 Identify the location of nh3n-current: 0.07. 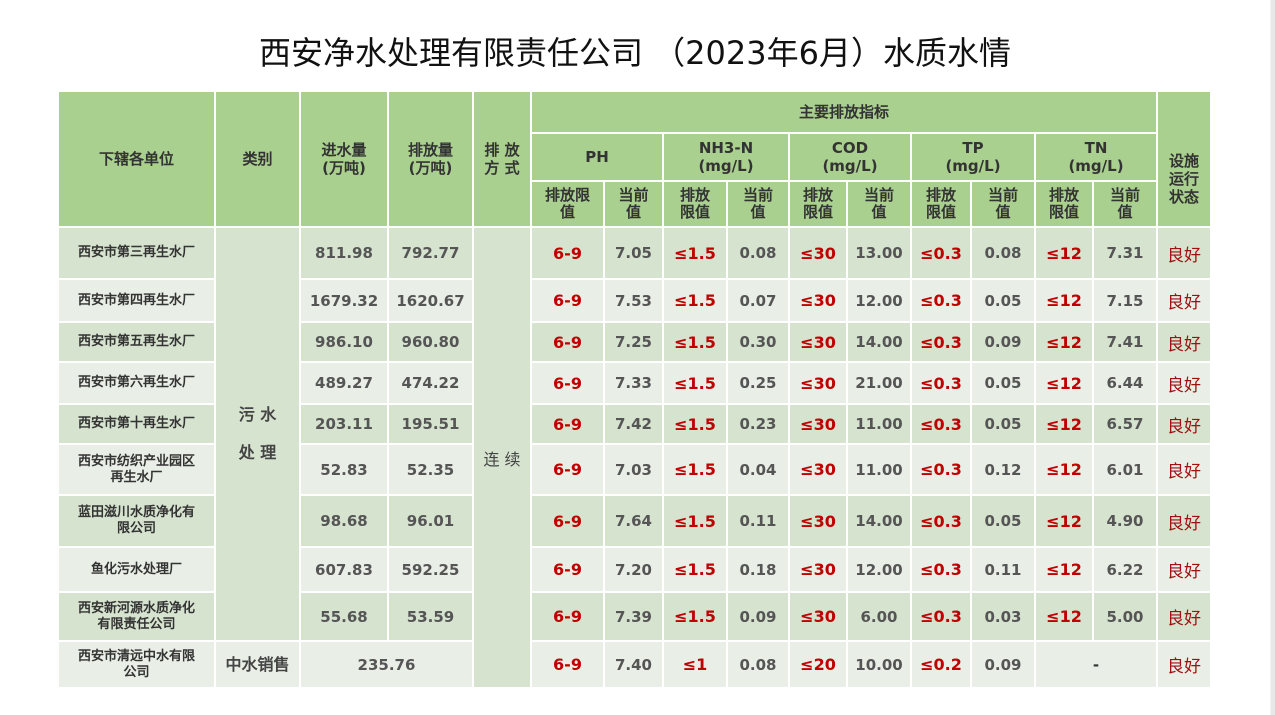
(758, 300).